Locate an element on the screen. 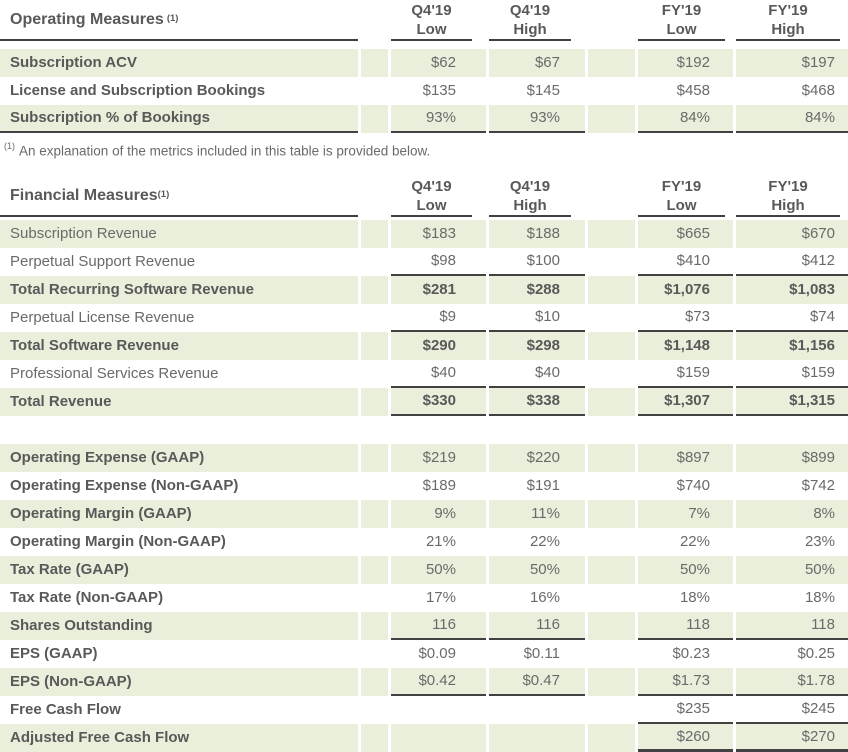 This screenshot has height=752, width=848. row-label: Free Cash Flow is located at coordinates (65, 709).